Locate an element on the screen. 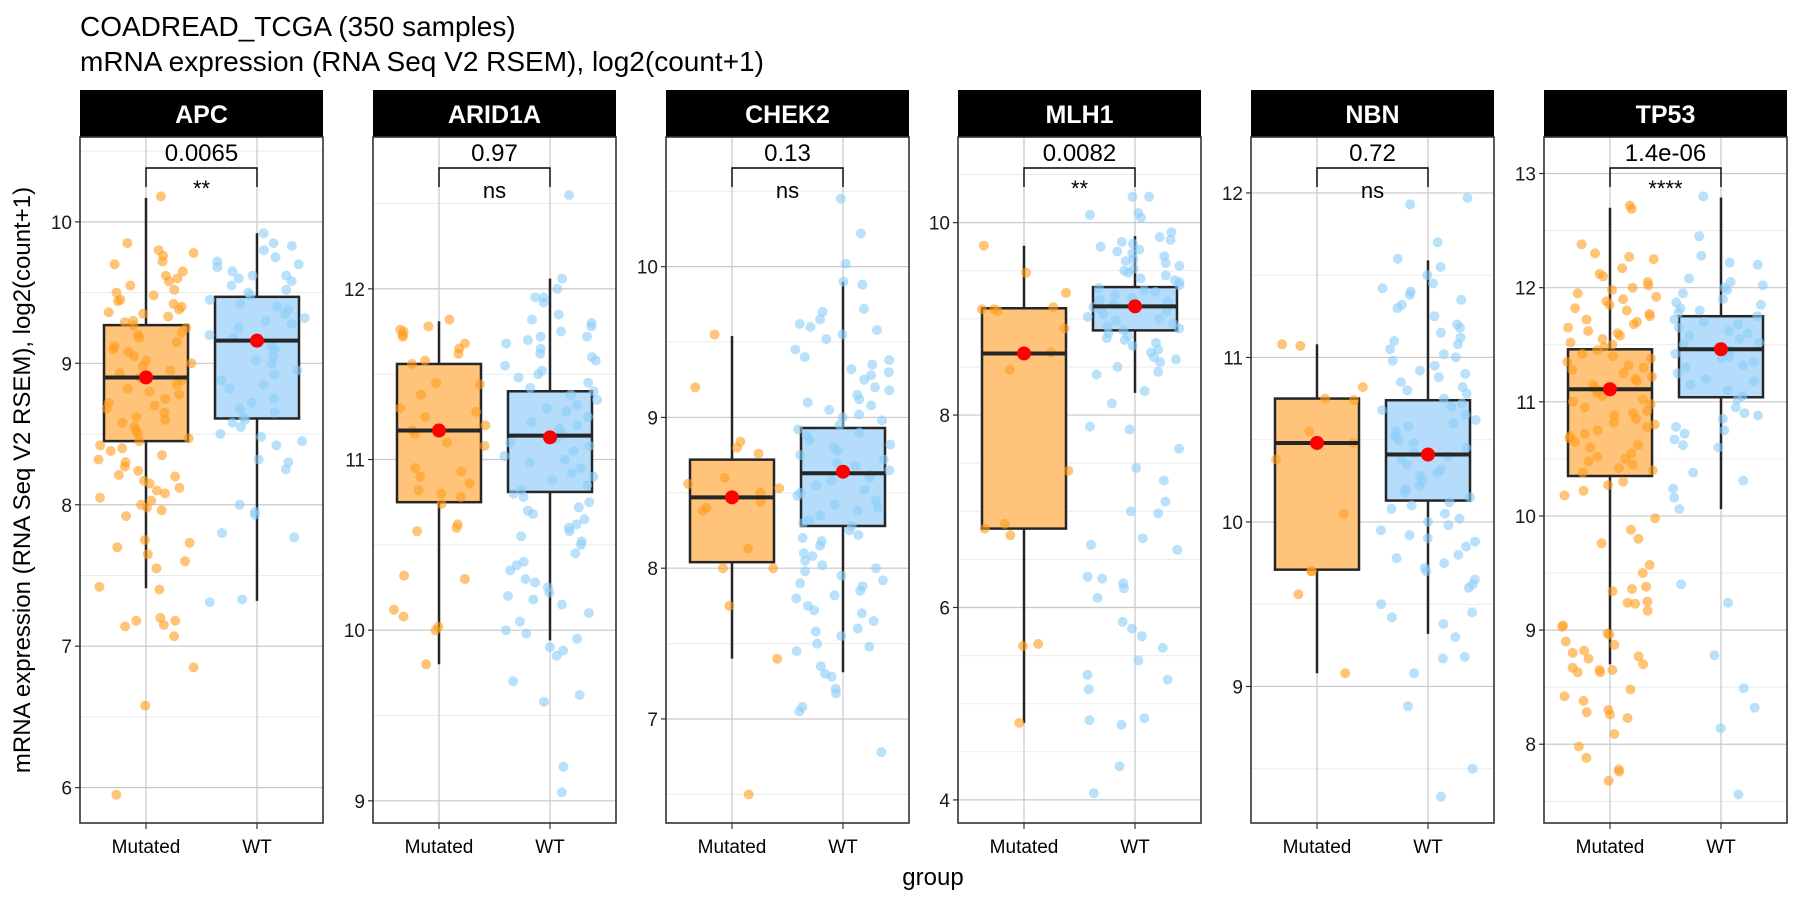 Image resolution: width=1800 pixels, height=900 pixels. facet-panel-apc: APC 6 7 8 9 10 Mutated WT 0.0065 ** is located at coordinates (187, 474).